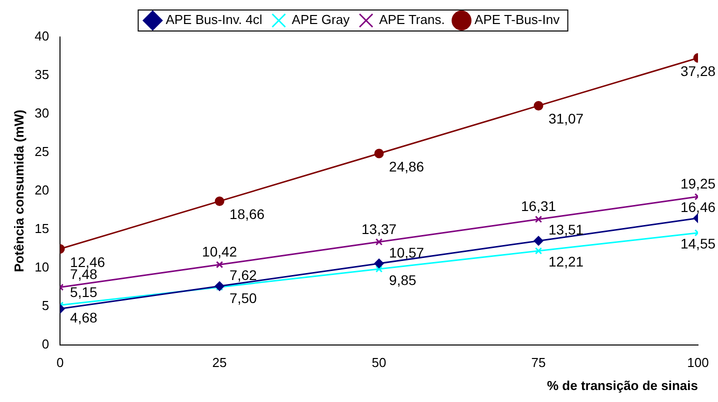 The height and width of the screenshot is (402, 718). What do you see at coordinates (42, 113) in the screenshot?
I see `y-tick-label: 30` at bounding box center [42, 113].